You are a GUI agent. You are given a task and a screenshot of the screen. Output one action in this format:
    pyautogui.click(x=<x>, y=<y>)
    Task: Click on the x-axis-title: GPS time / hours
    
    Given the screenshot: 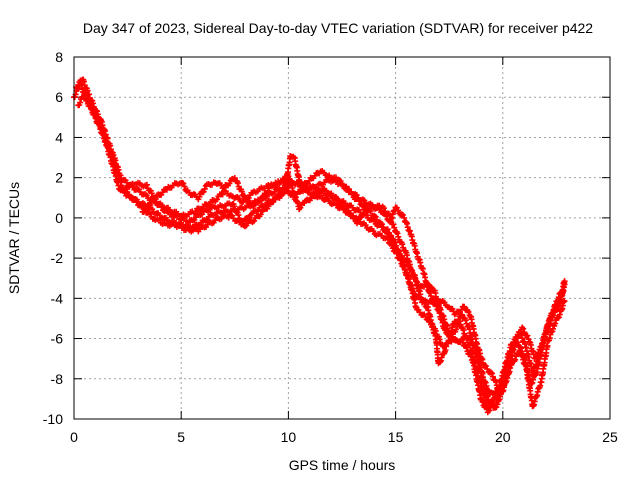 What is the action you would take?
    pyautogui.click(x=342, y=465)
    